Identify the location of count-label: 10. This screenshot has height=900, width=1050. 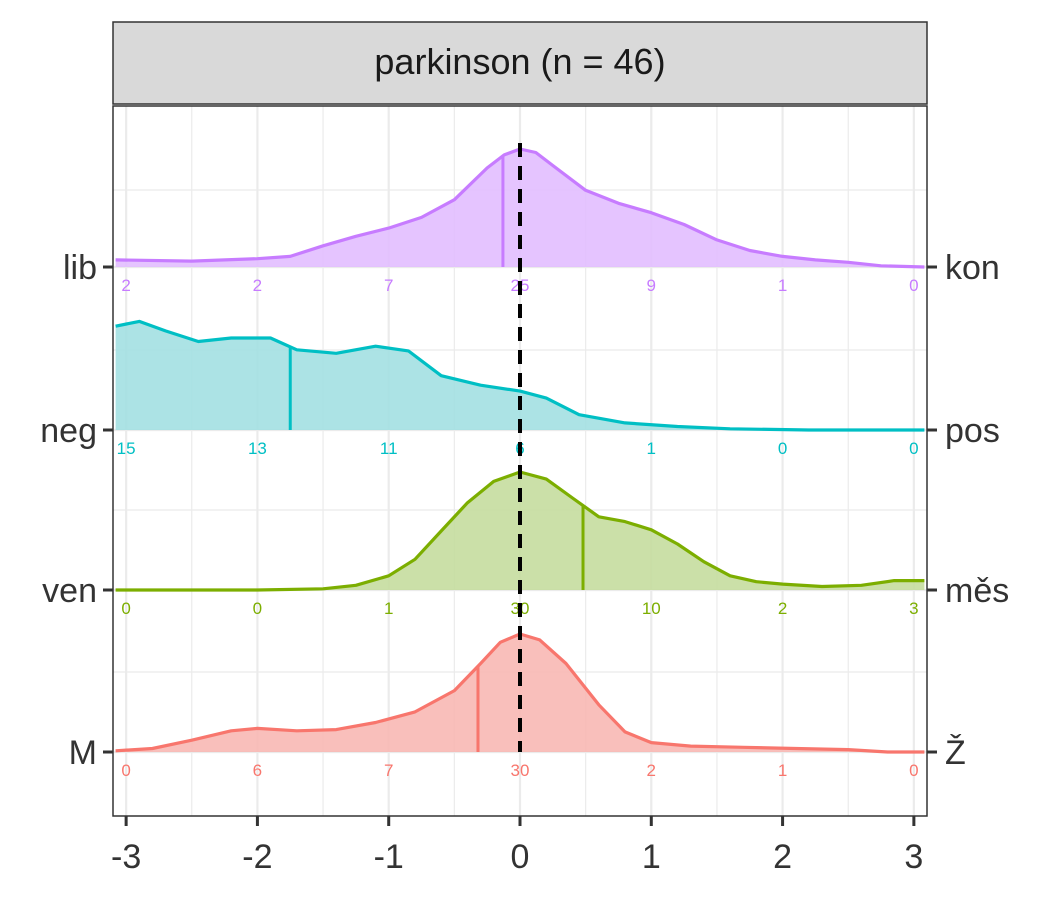
(651, 608).